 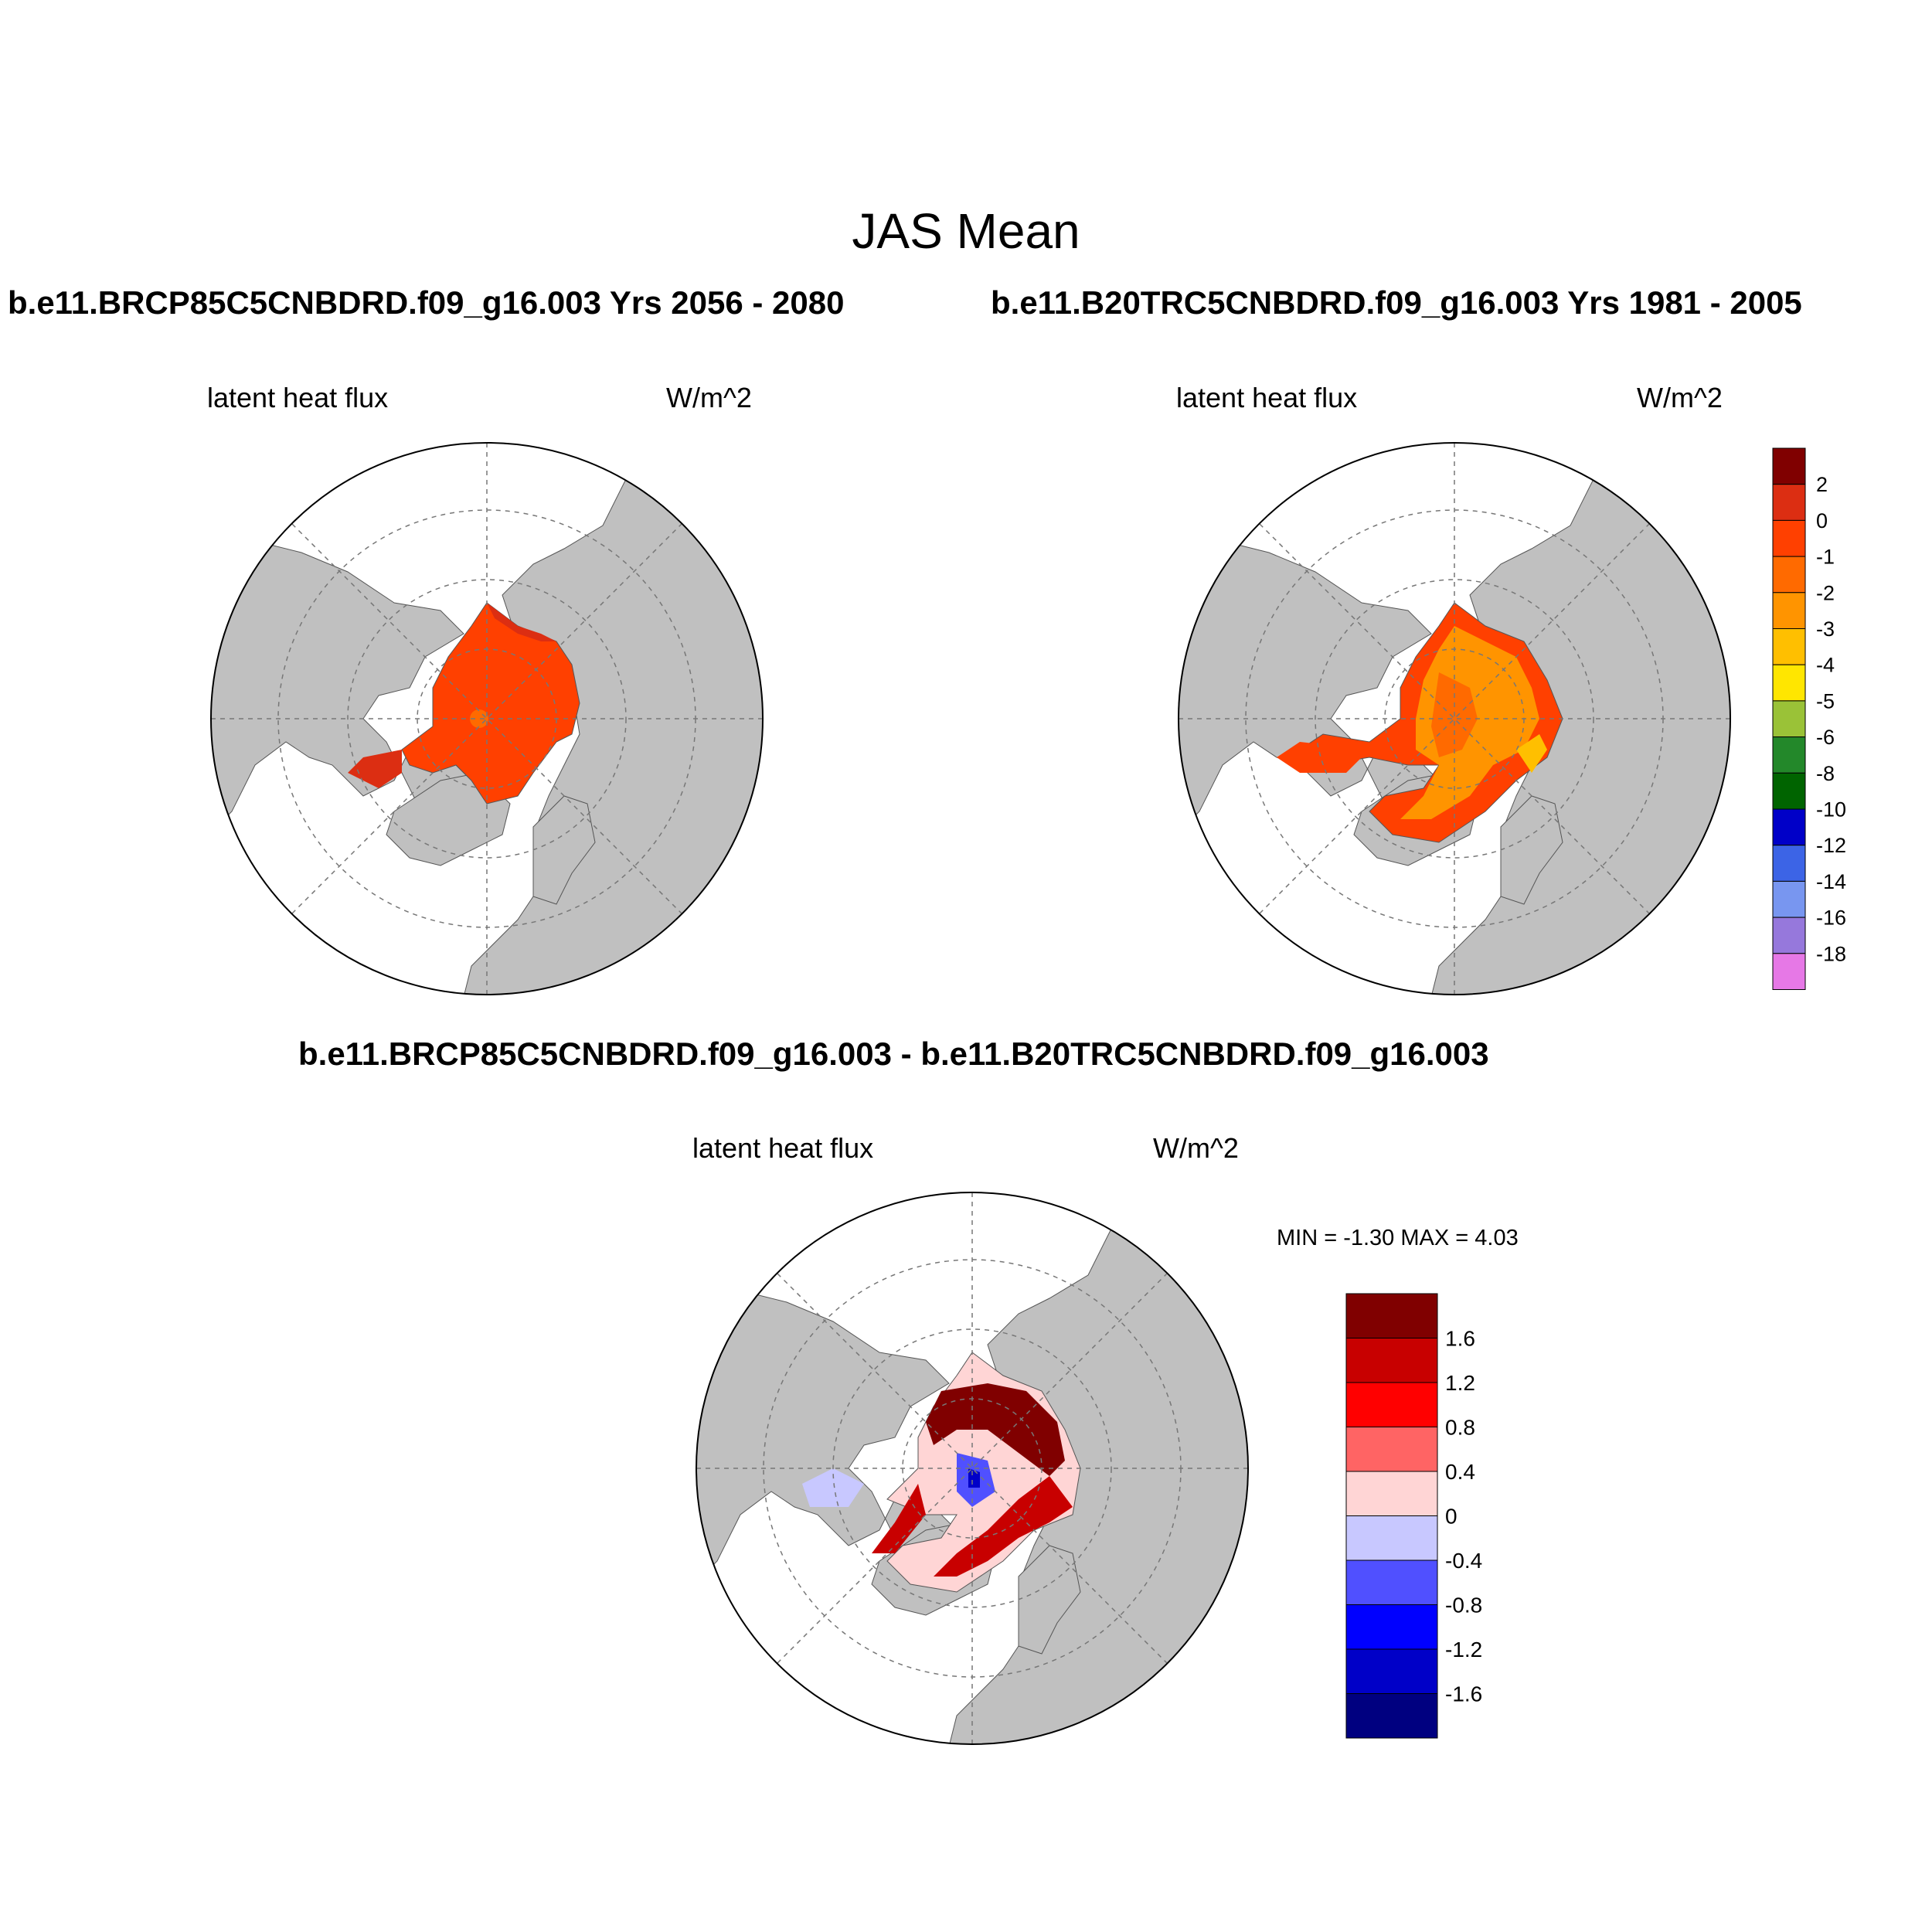 What do you see at coordinates (1196, 1148) in the screenshot?
I see `panel-diff-units: W/m^2` at bounding box center [1196, 1148].